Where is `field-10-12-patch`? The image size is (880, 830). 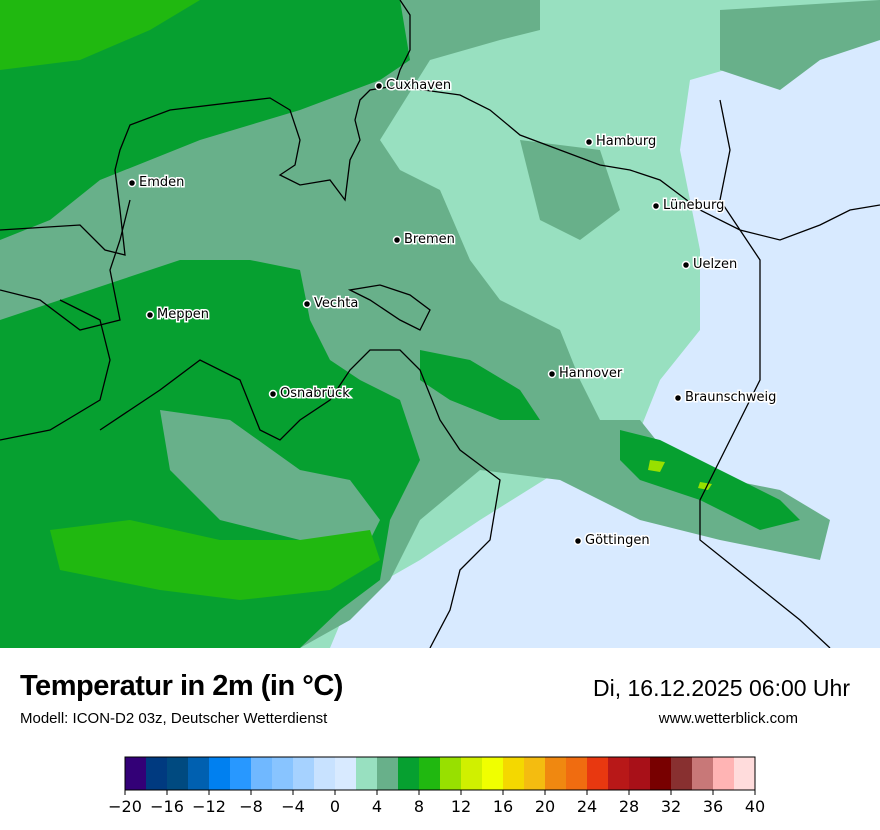 field-10-12-patch is located at coordinates (680, 475).